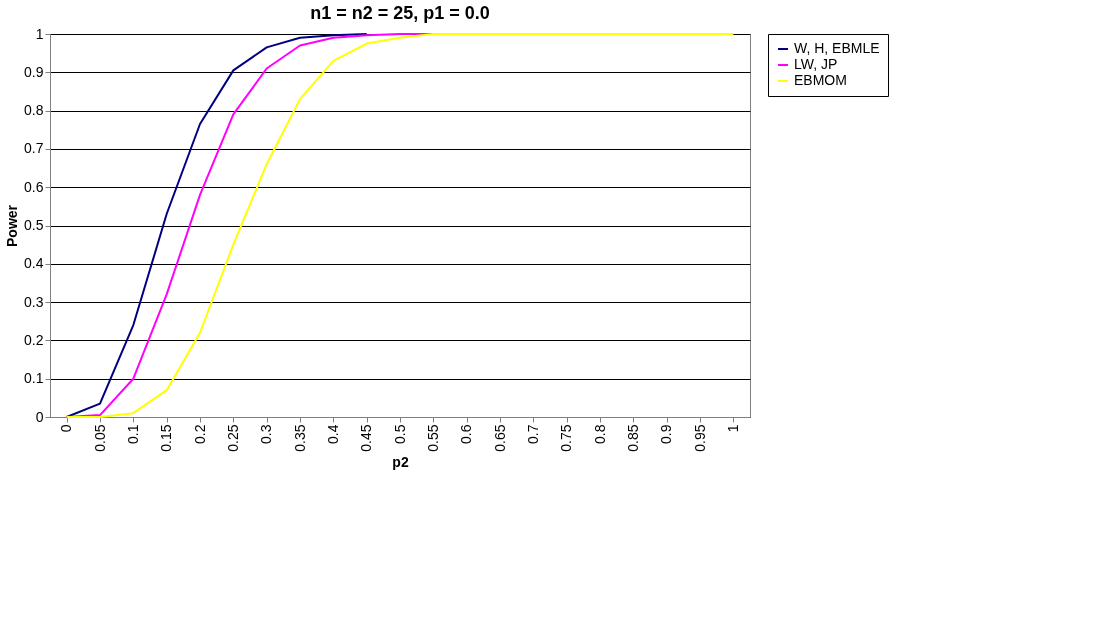 The width and height of the screenshot is (1115, 617). Describe the element at coordinates (34, 186) in the screenshot. I see `y-tick-label: 0.6` at that location.